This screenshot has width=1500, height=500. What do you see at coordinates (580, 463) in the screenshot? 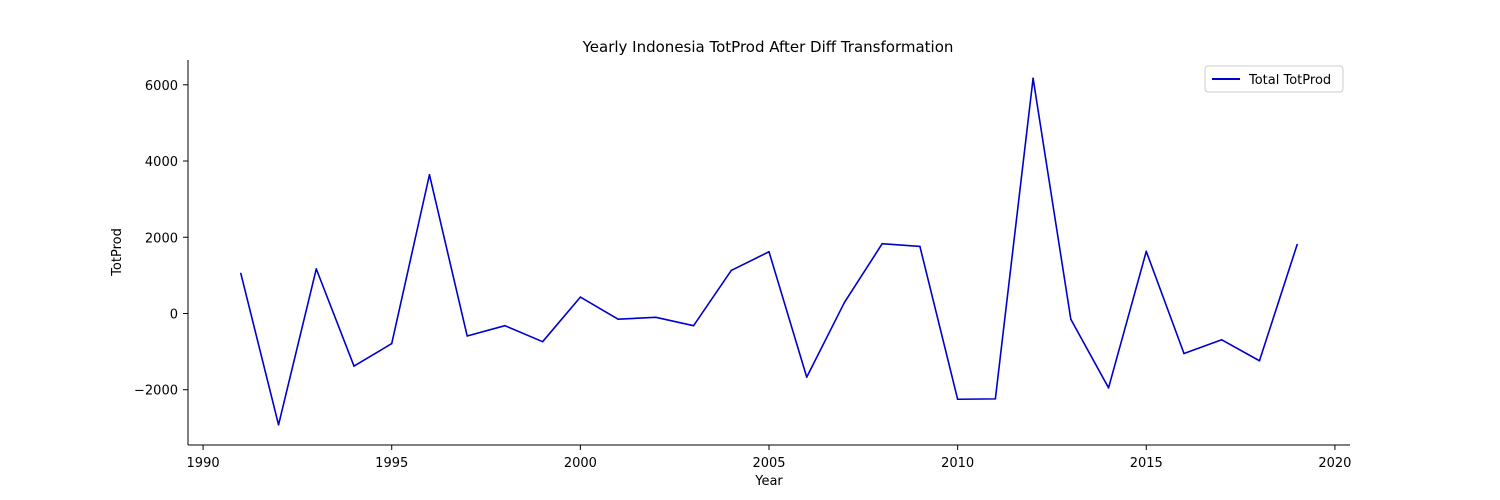
I see `x-tick-label: 2000` at bounding box center [580, 463].